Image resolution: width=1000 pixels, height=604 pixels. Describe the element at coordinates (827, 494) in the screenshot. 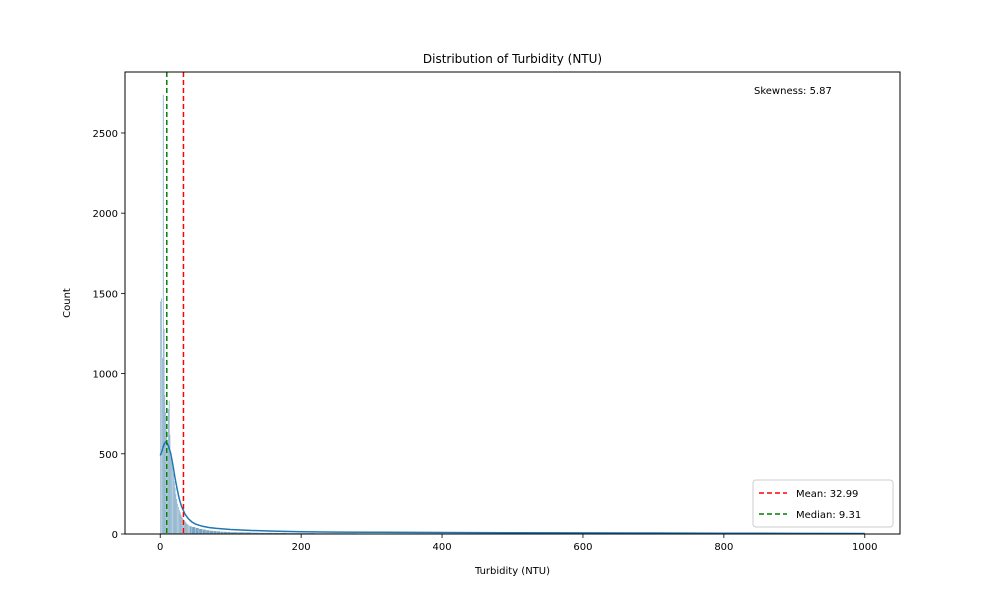

I see `legend-mean-label: Mean: 32.99` at that location.